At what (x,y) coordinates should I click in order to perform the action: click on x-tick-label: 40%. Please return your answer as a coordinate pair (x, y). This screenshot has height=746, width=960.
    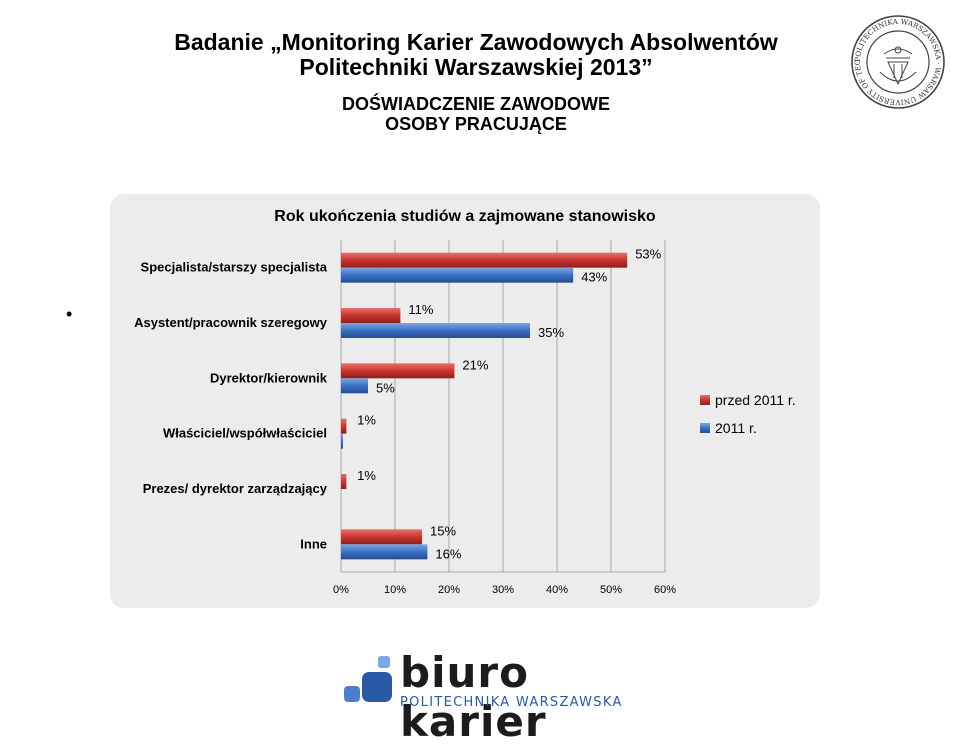
    Looking at the image, I should click on (557, 590).